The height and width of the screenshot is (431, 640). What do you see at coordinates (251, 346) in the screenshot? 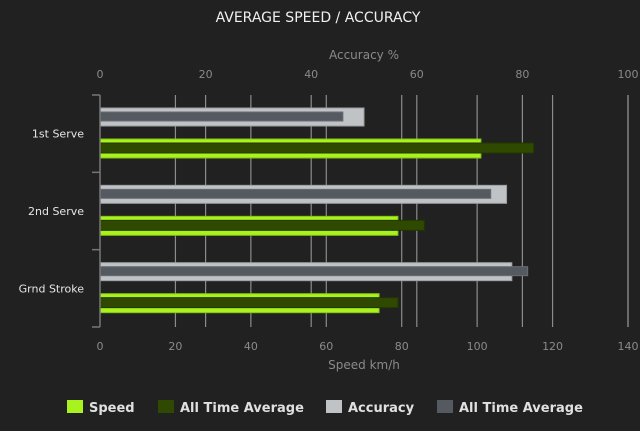
I see `bottom-tick-label: 40` at bounding box center [251, 346].